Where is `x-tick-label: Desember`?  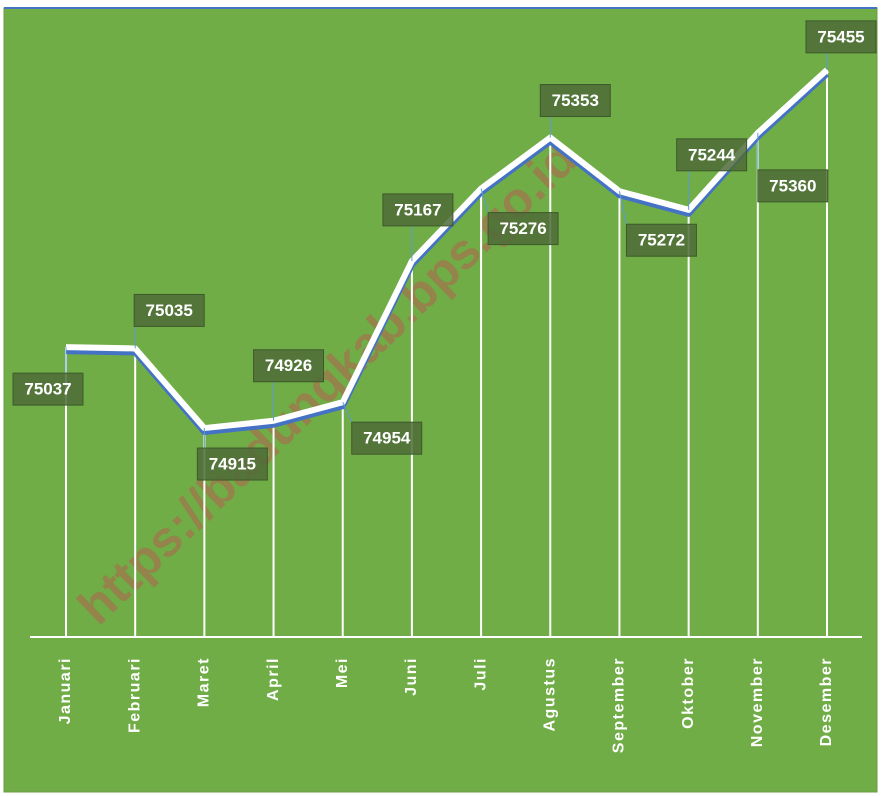 x-tick-label: Desember is located at coordinates (826, 701).